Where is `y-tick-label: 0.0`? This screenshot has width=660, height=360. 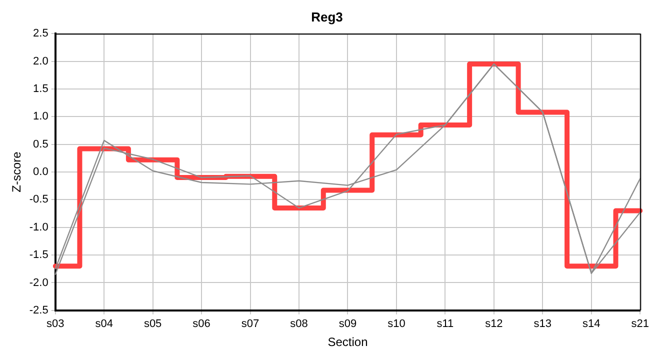
y-tick-label: 0.0 is located at coordinates (40, 172).